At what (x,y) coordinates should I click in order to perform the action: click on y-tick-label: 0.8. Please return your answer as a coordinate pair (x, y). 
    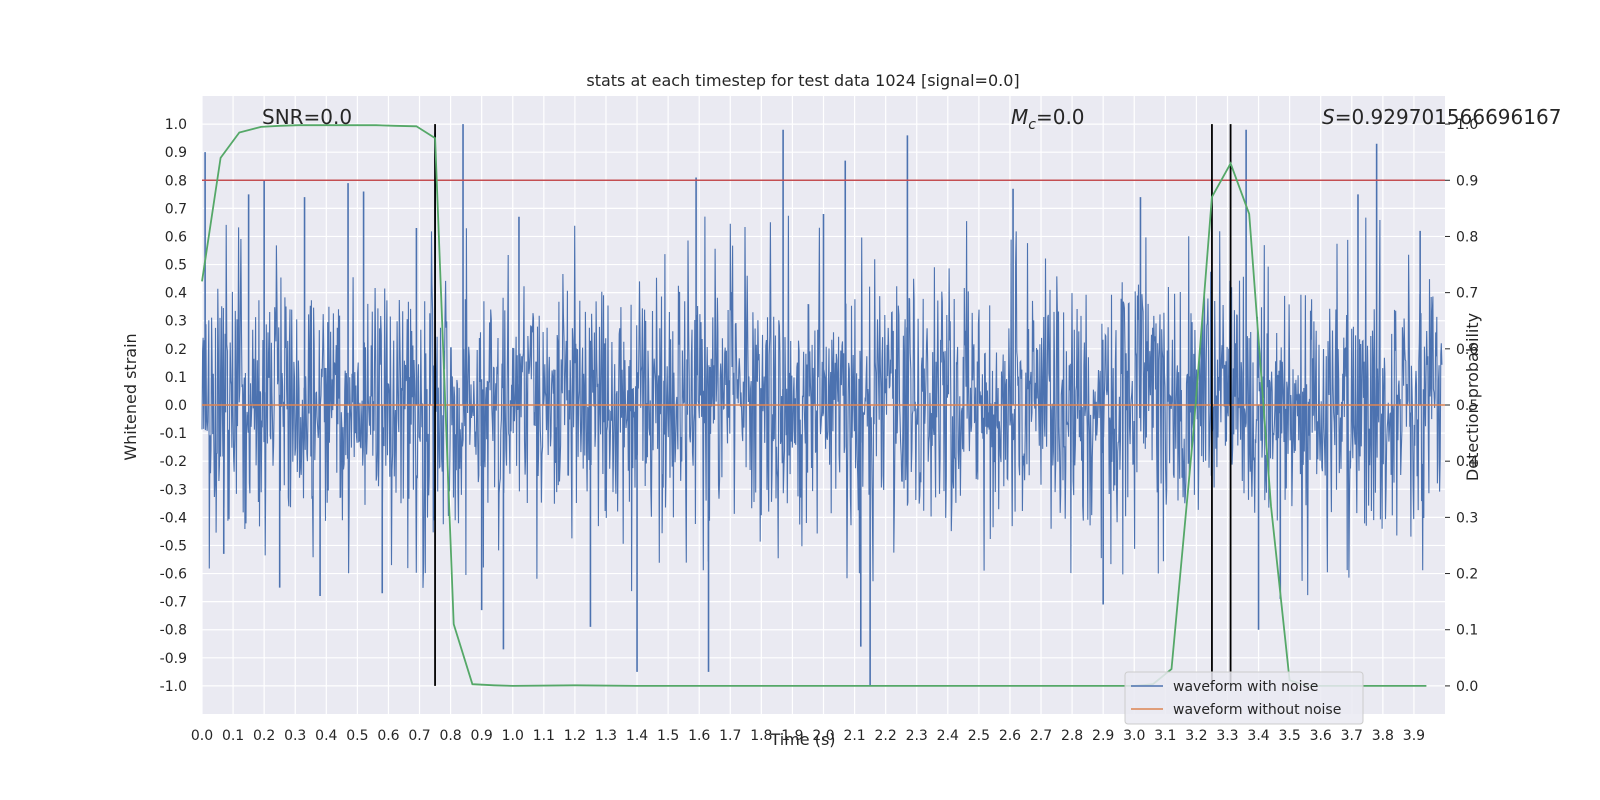
    Looking at the image, I should click on (176, 181).